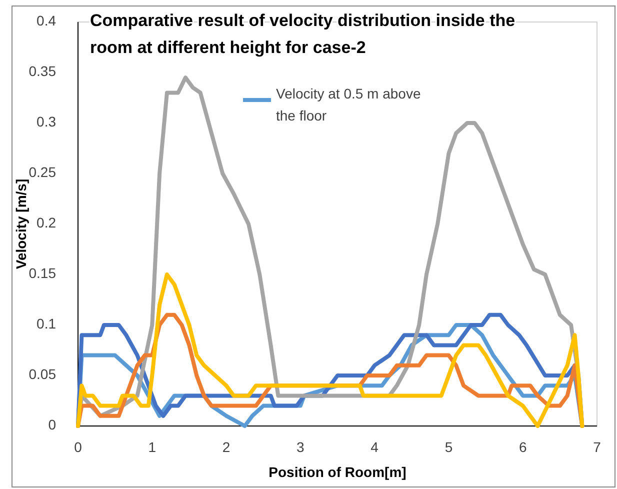 The height and width of the screenshot is (489, 617). I want to click on x-tick-label: 6, so click(522, 447).